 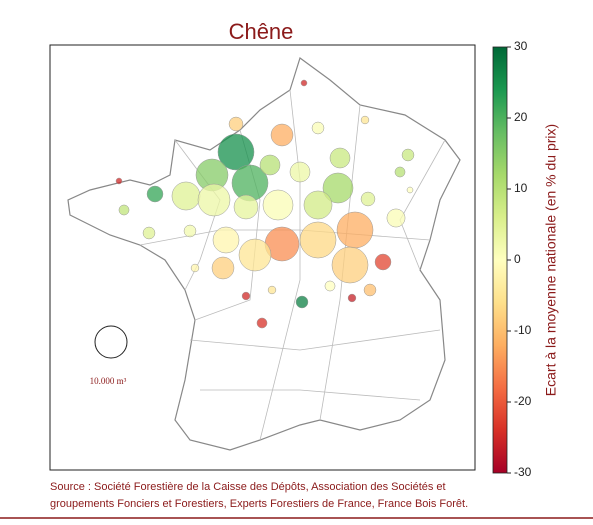 I want to click on colorbar-tick-label: -30, so click(x=523, y=472).